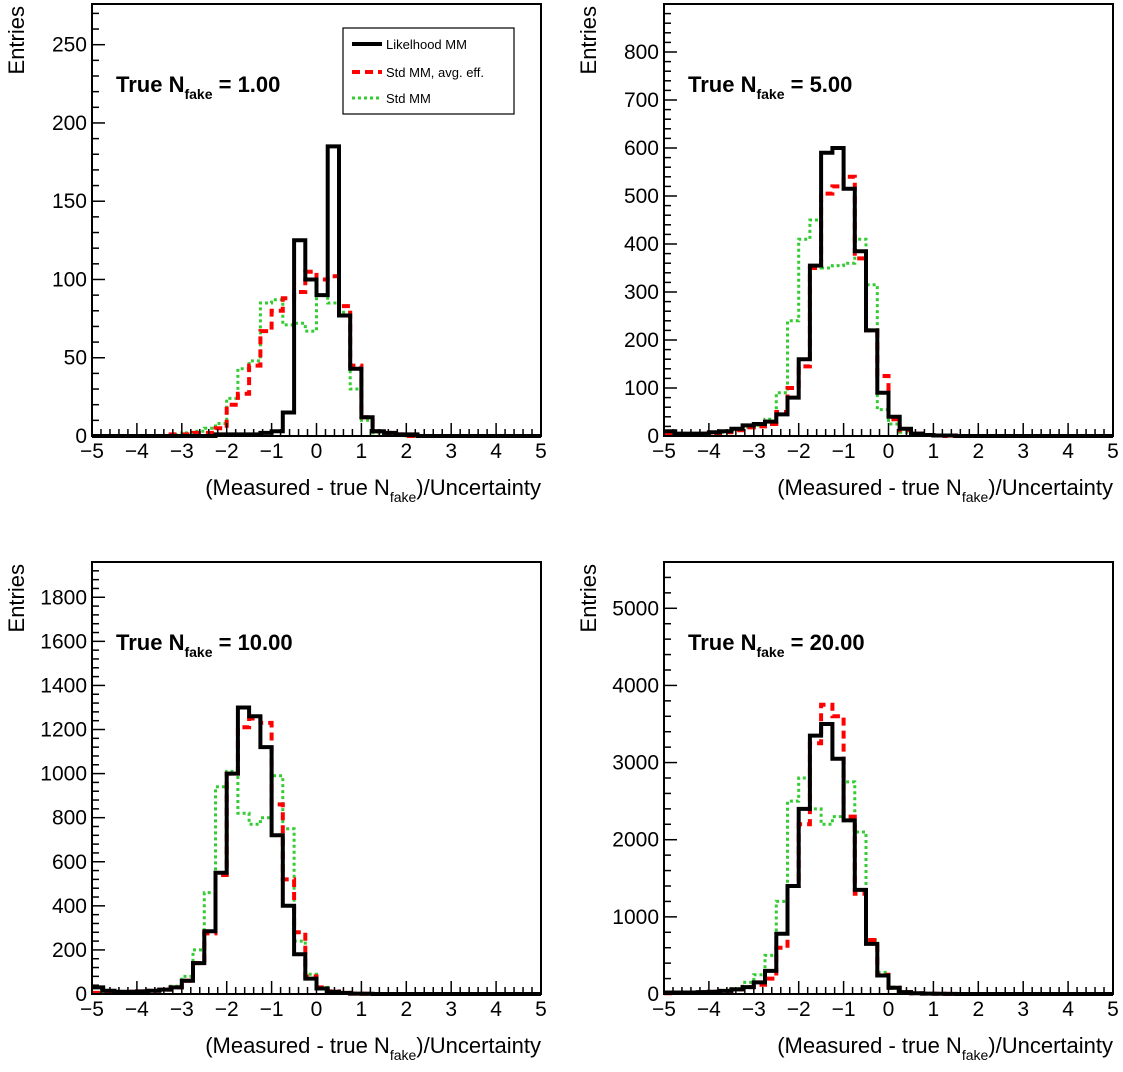 Image resolution: width=1123 pixels, height=1072 pixels. Describe the element at coordinates (635, 840) in the screenshot. I see `y-tick-label: 2000` at that location.